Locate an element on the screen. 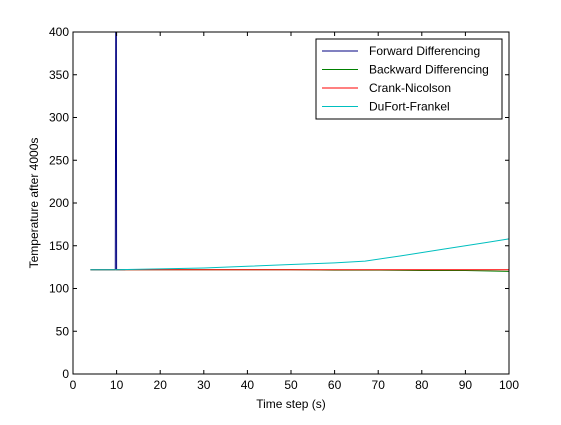 The height and width of the screenshot is (425, 561). legend-label: Crank-Nicolson is located at coordinates (410, 88).